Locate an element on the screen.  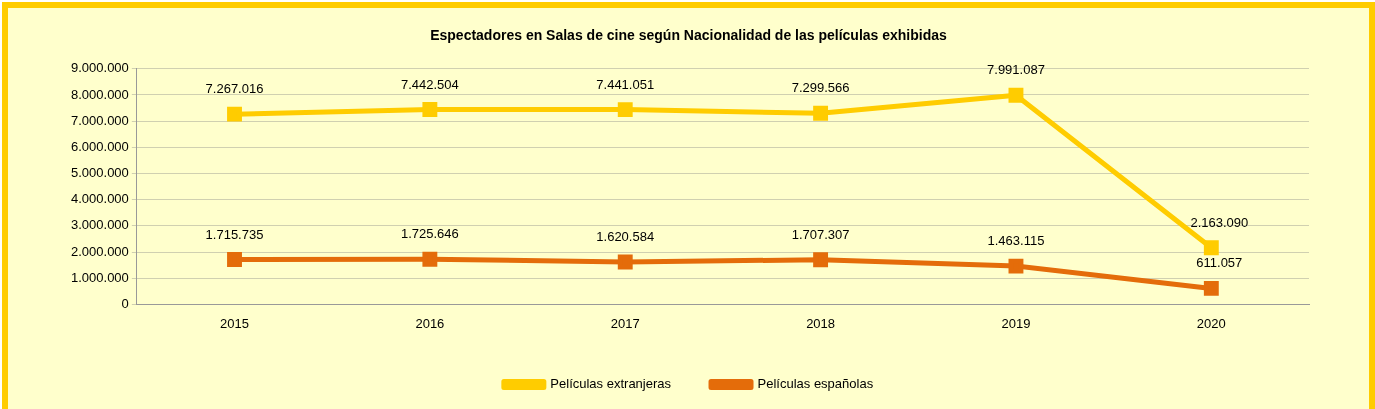
y-tick-label: 1.000.000 is located at coordinates (99, 277).